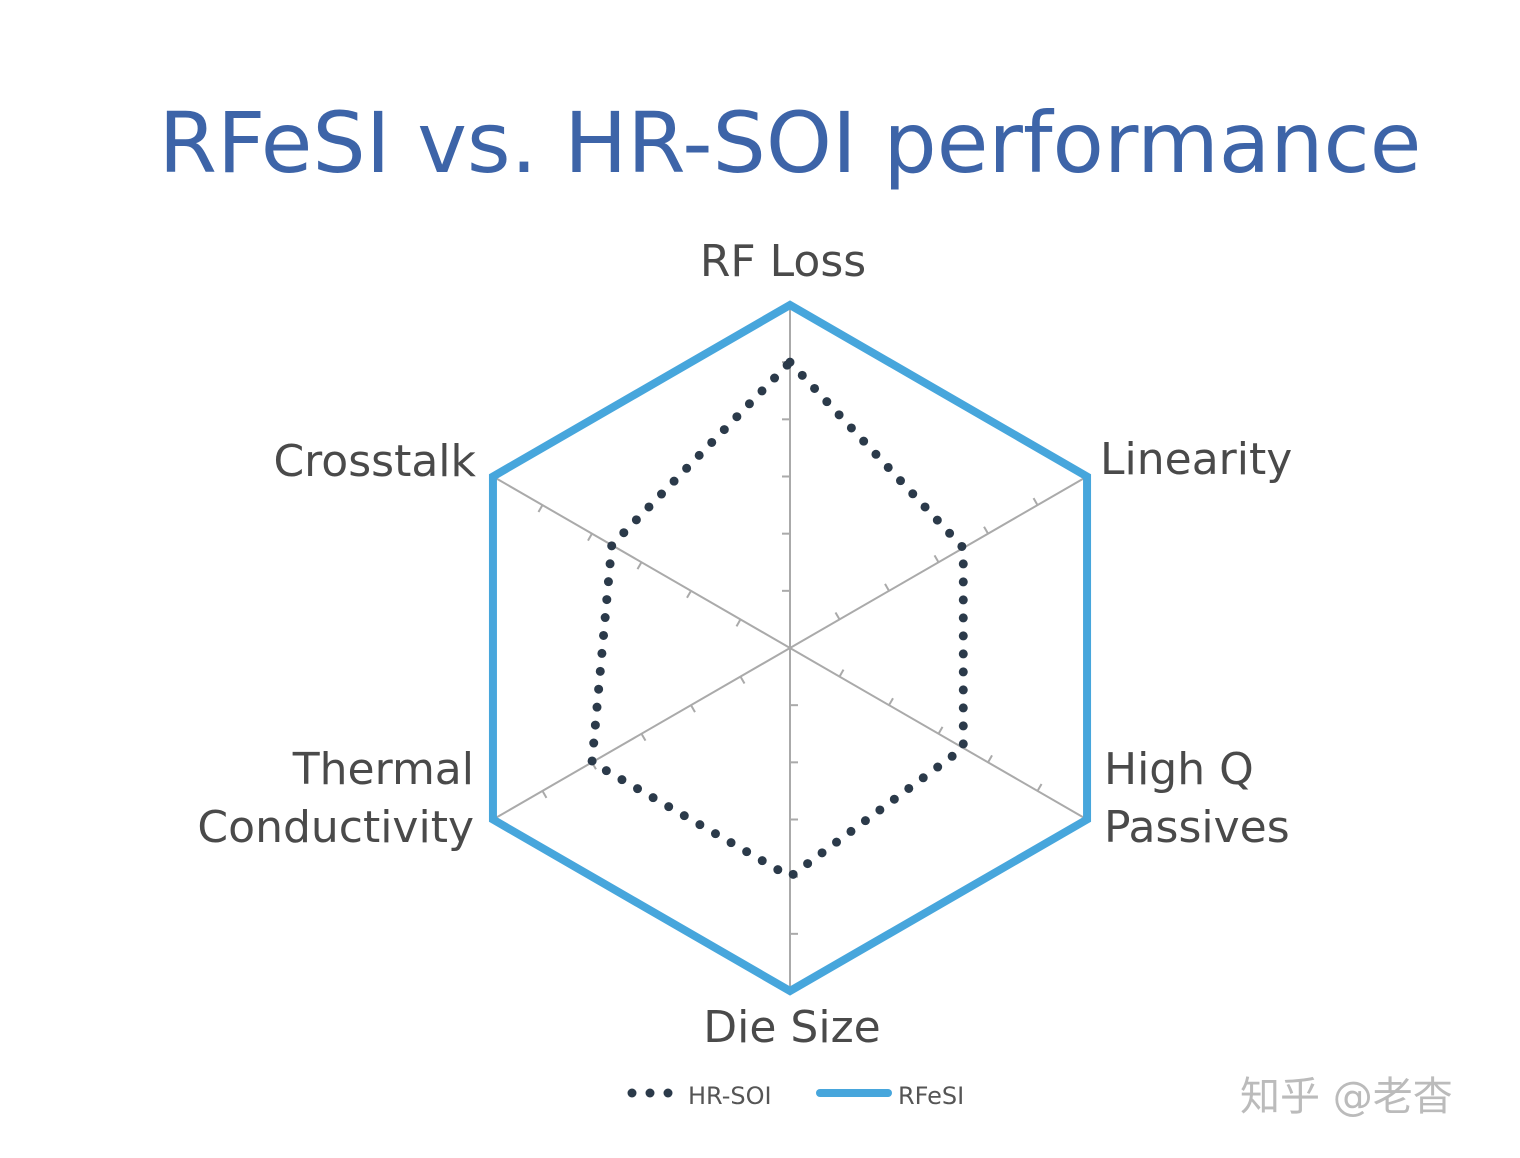 The width and height of the screenshot is (1520, 1158). Describe the element at coordinates (1196, 459) in the screenshot. I see `axis-label: Linearity` at that location.